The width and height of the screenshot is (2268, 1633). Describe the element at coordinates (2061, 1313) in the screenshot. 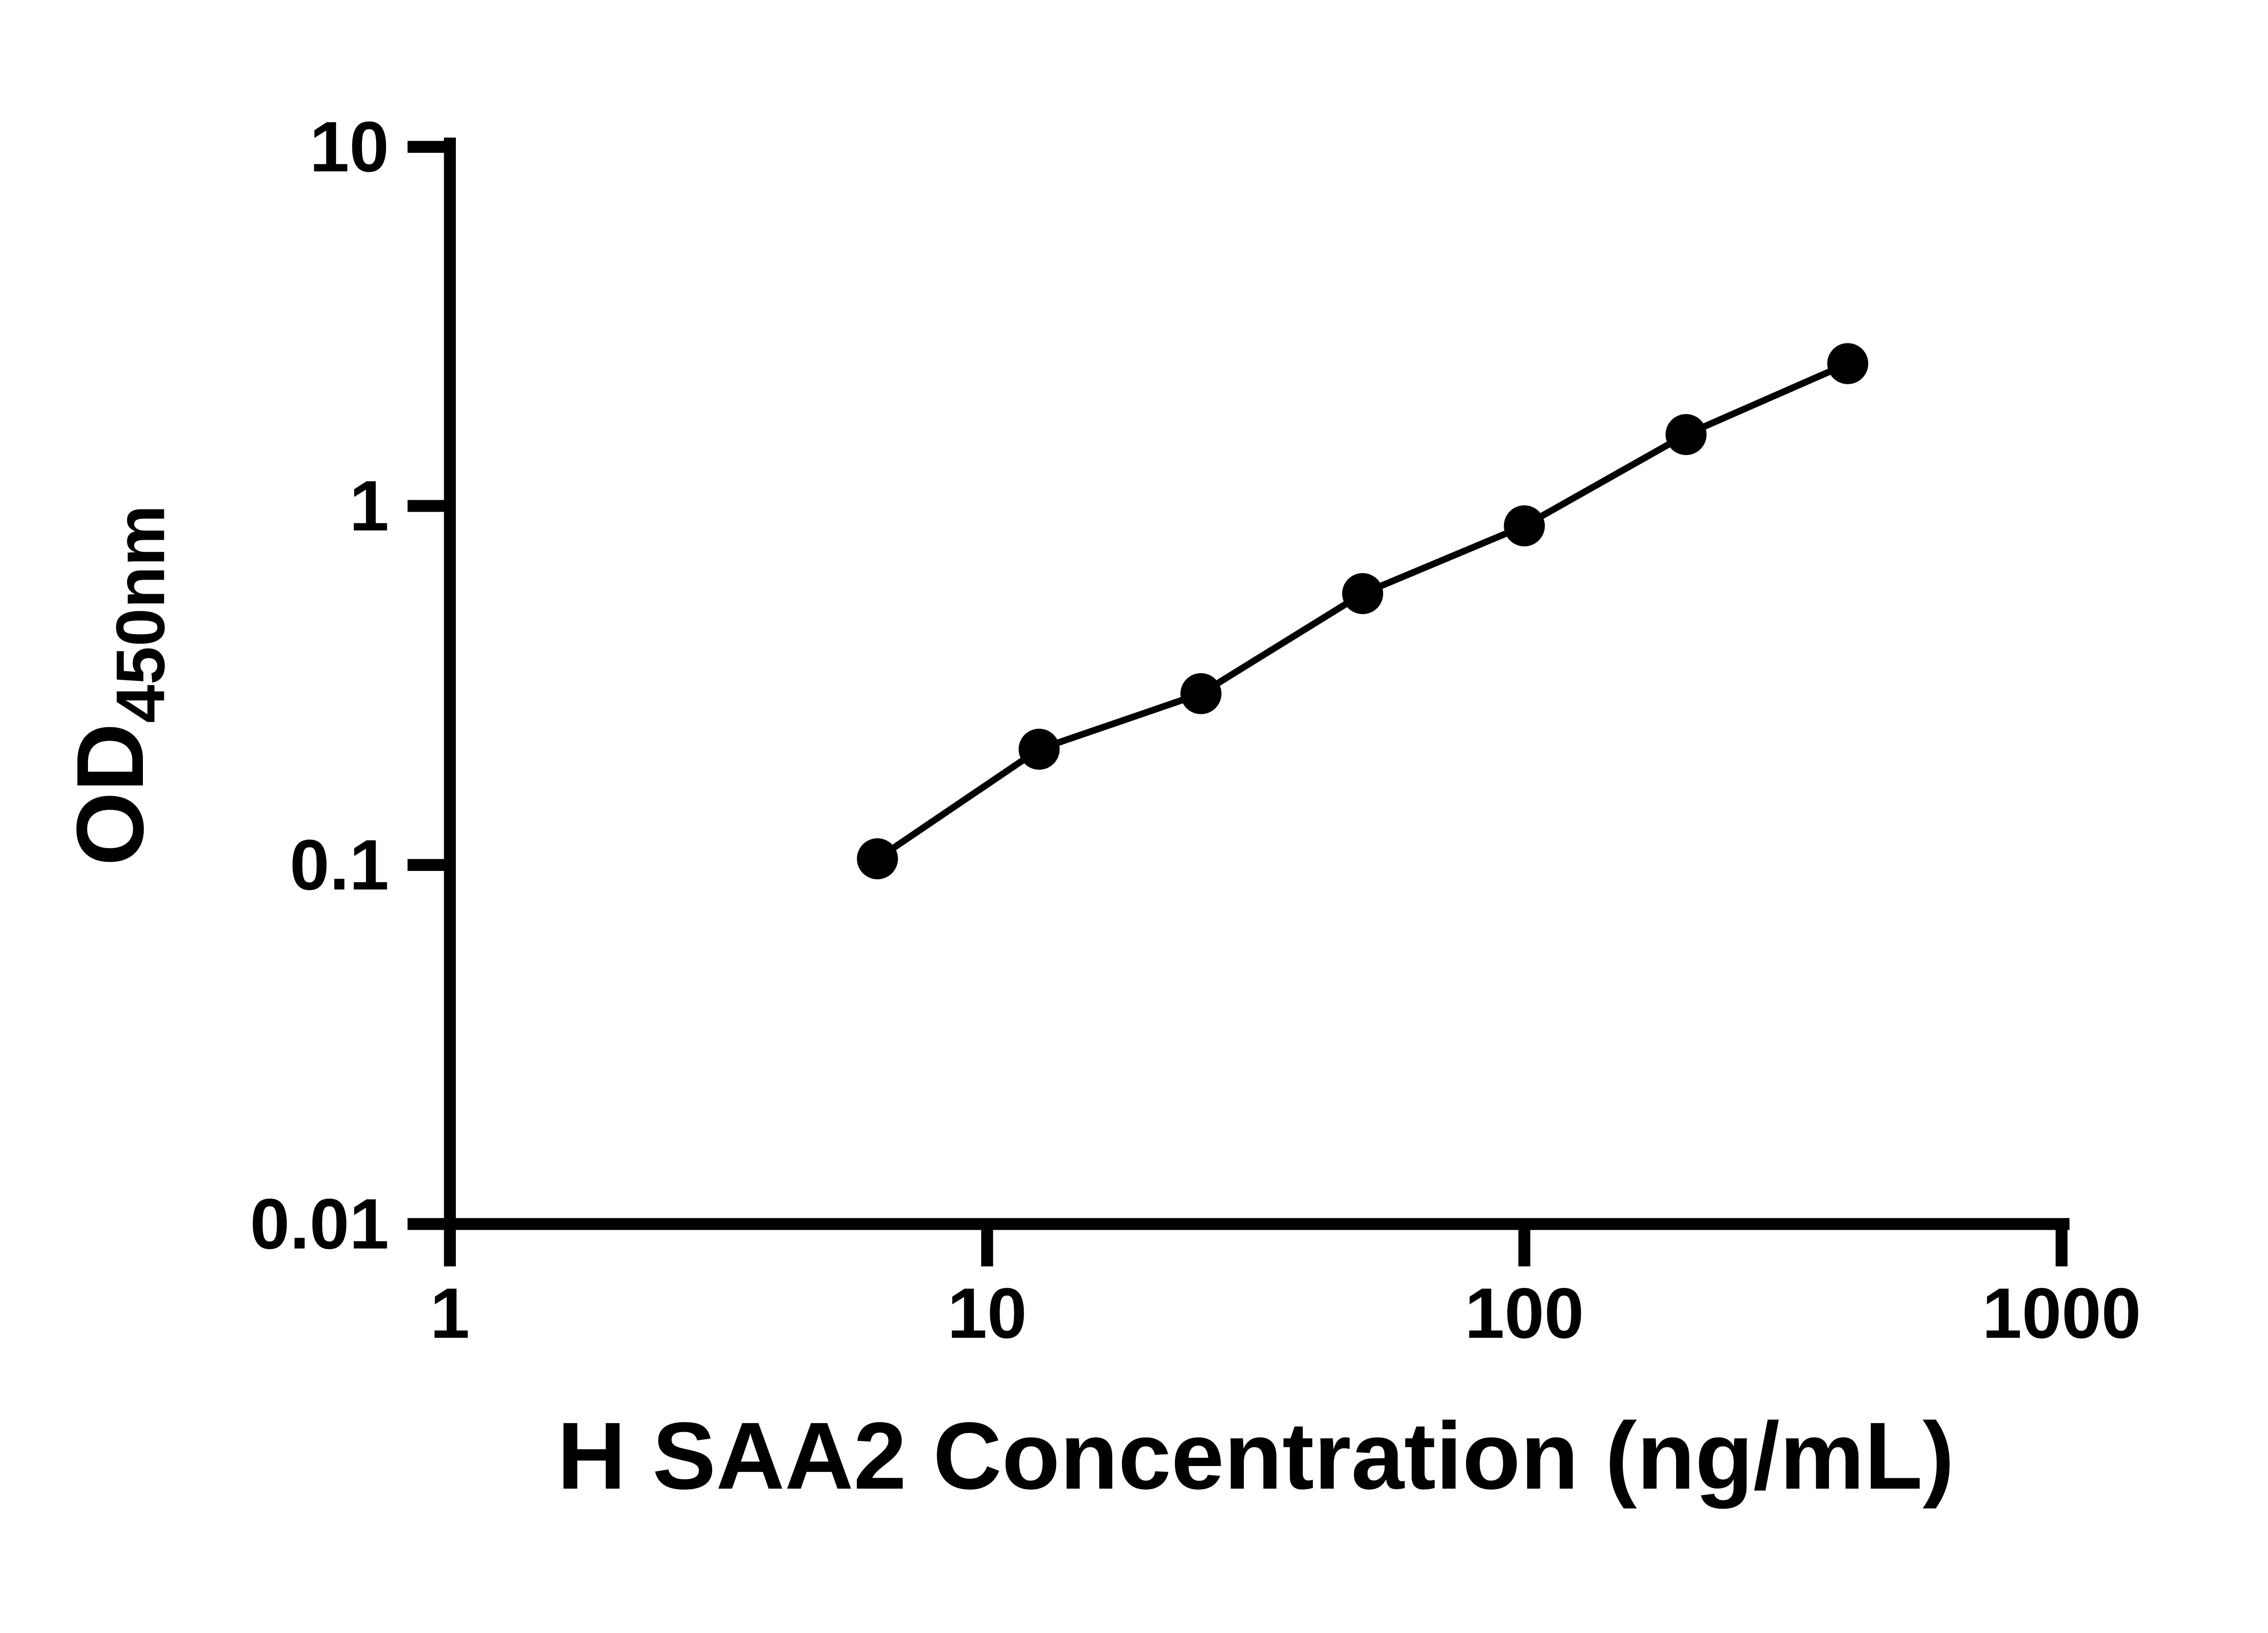

I see `x-tick-label: 1000` at that location.